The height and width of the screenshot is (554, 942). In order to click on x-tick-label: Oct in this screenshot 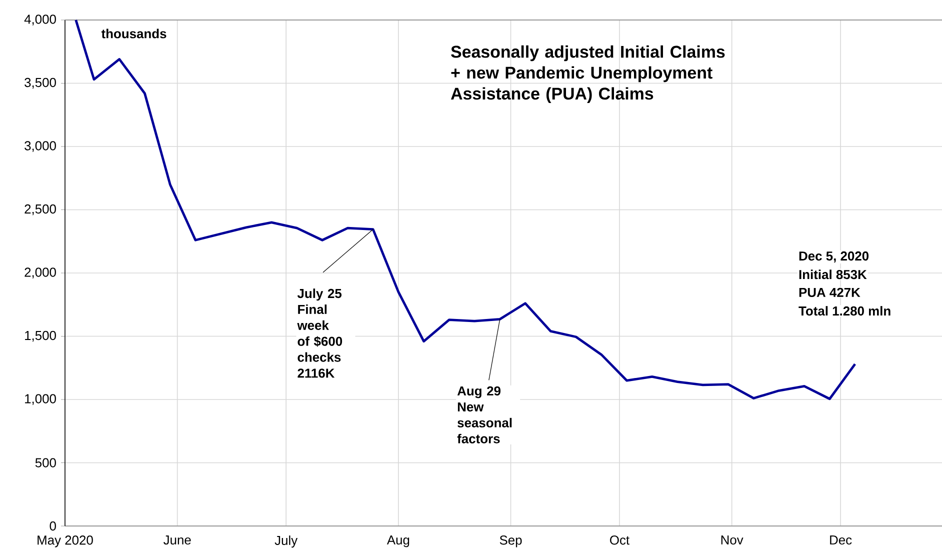, I will do `click(620, 540)`.